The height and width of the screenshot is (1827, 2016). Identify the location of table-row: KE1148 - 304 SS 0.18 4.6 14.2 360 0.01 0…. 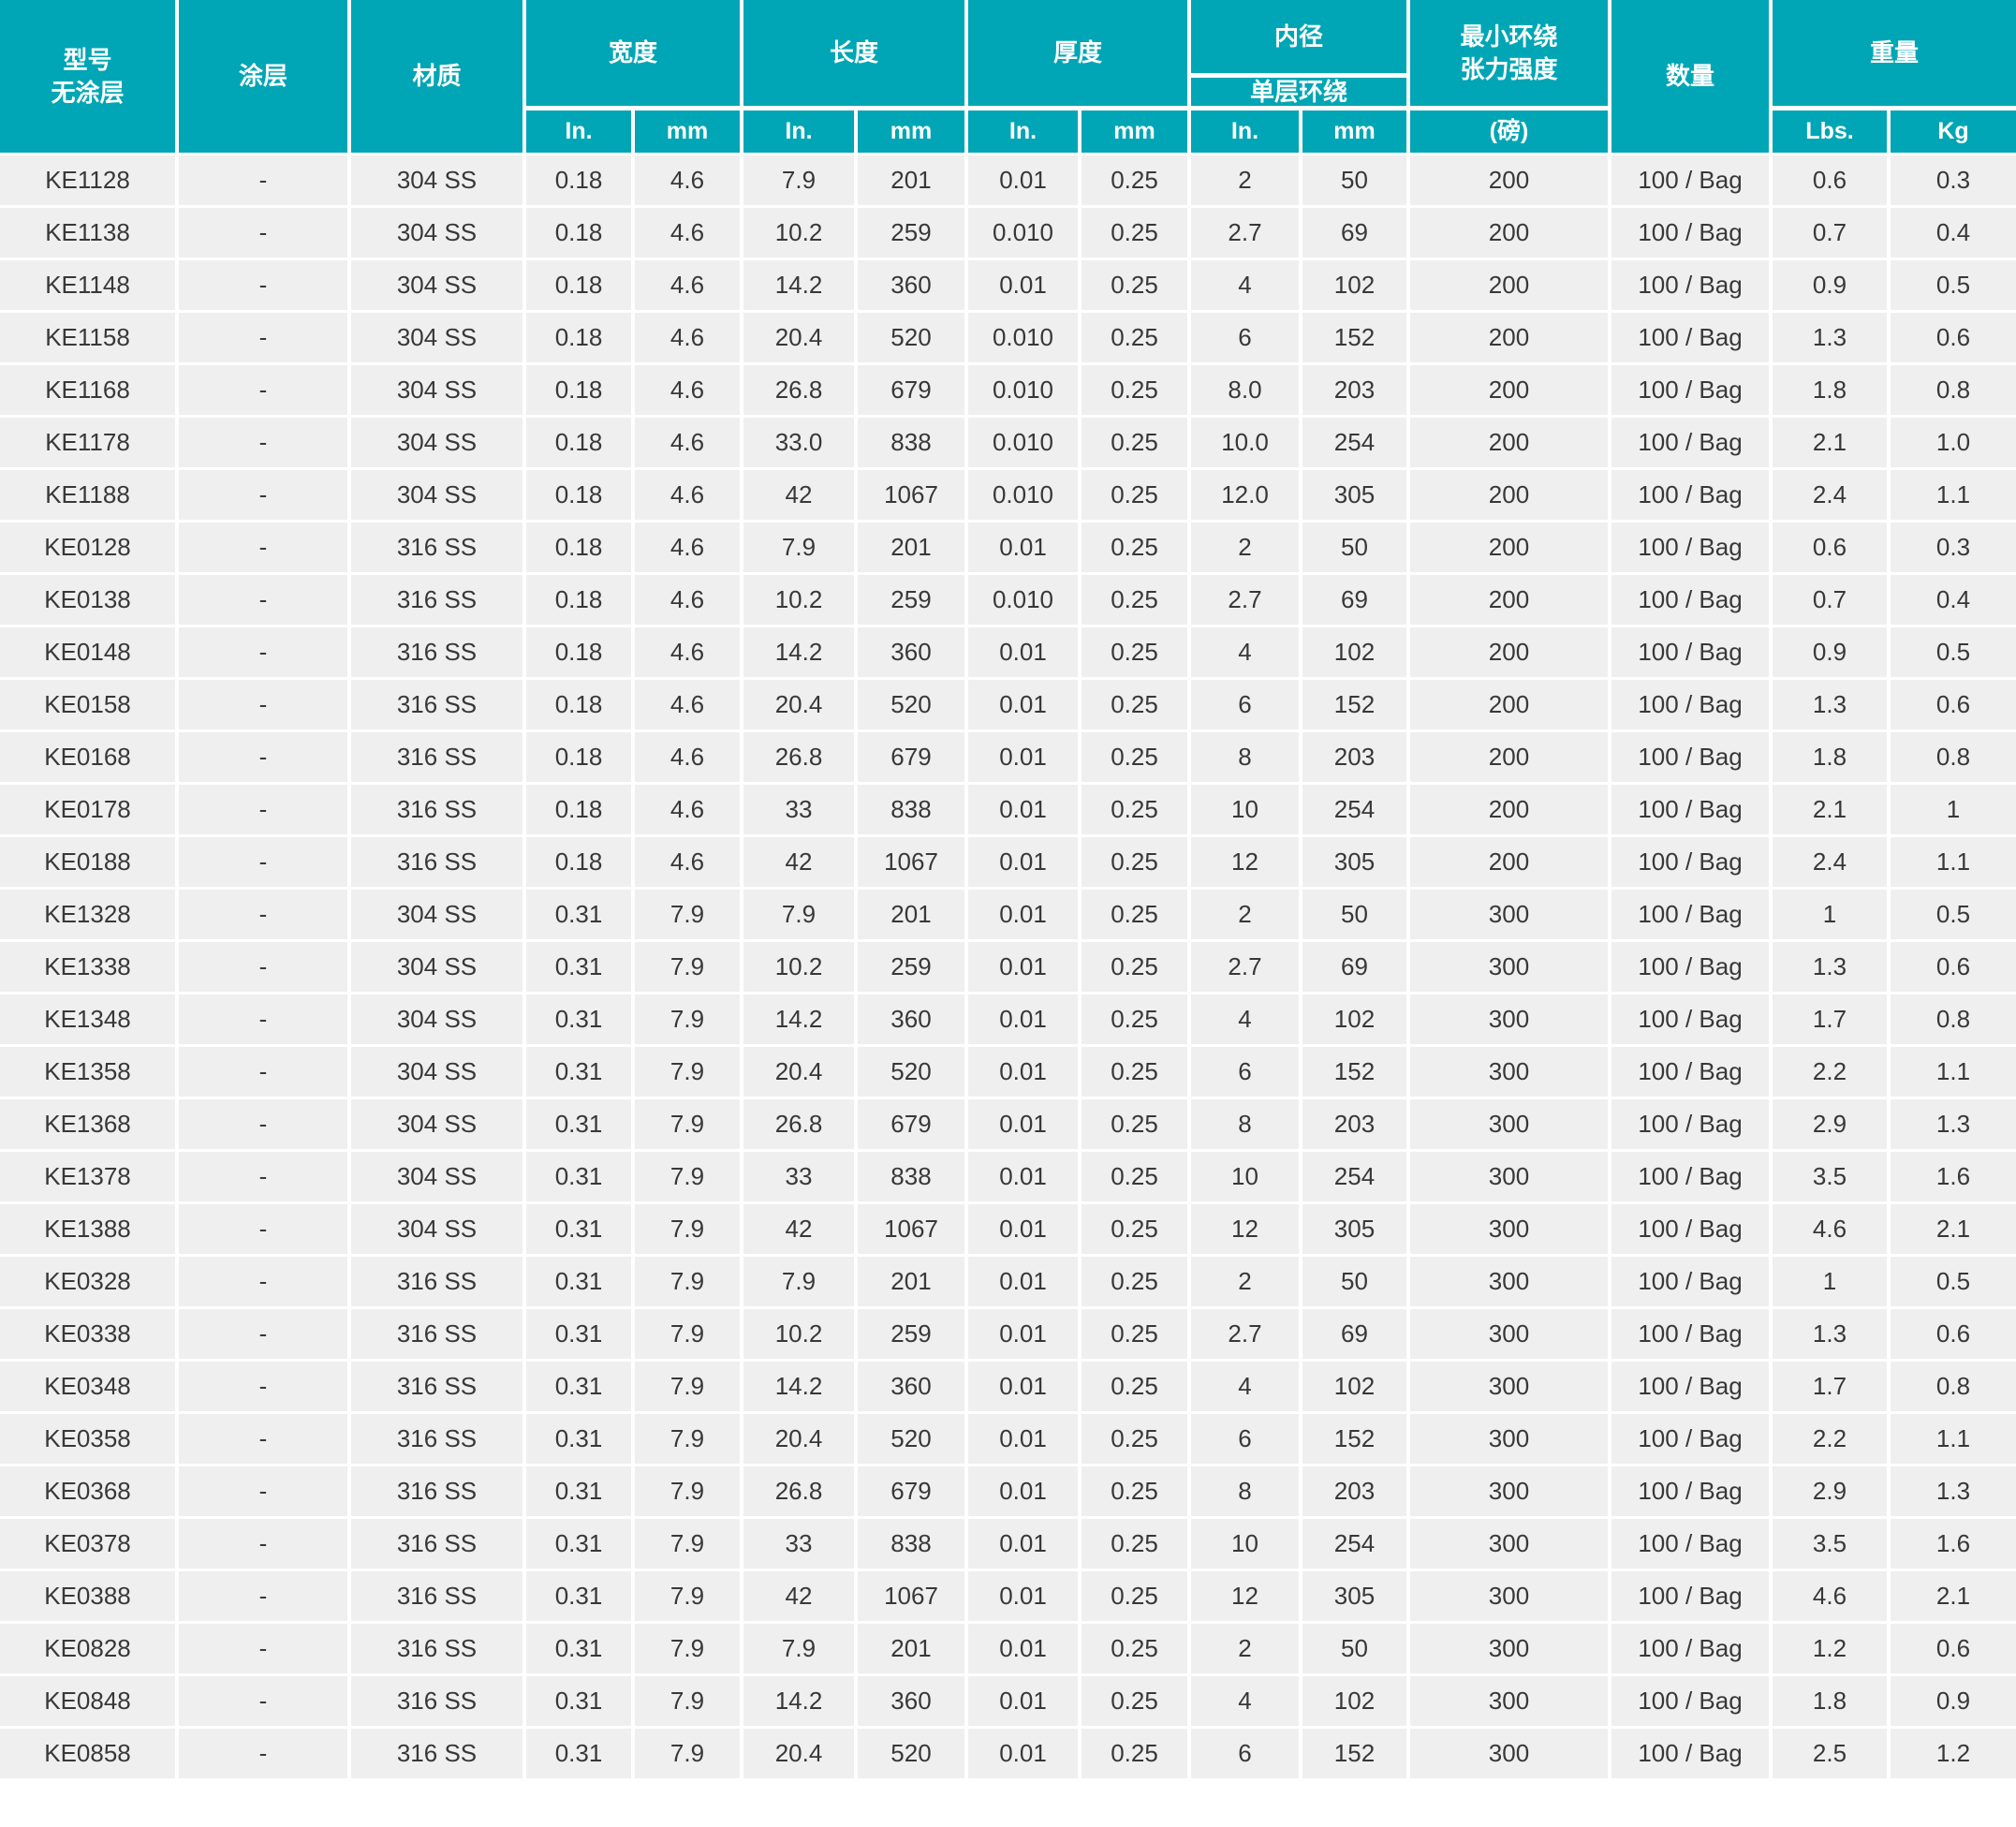
(1008, 285).